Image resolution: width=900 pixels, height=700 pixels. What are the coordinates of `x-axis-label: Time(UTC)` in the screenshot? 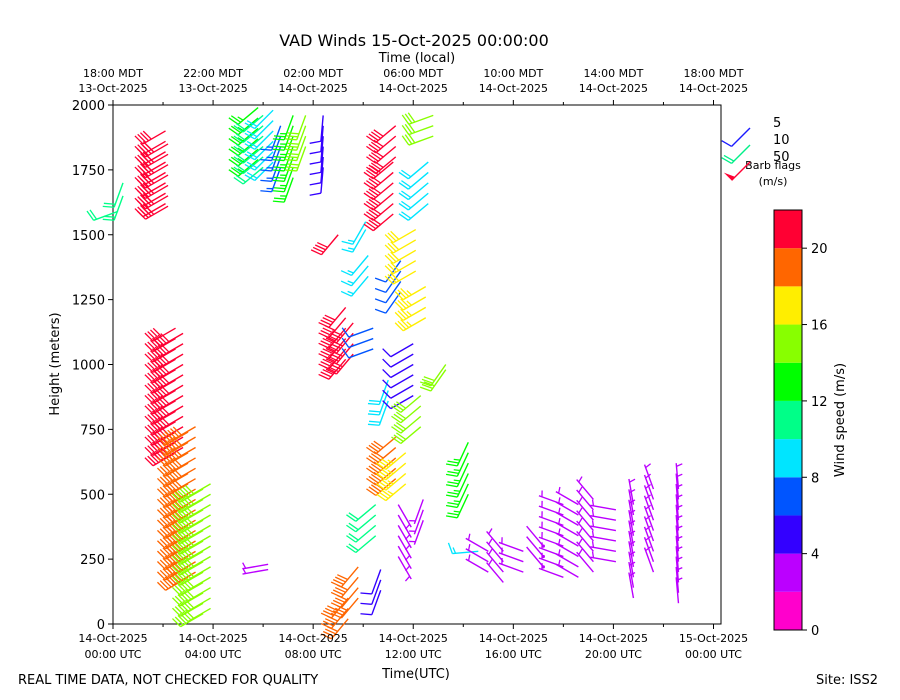 It's located at (415, 674).